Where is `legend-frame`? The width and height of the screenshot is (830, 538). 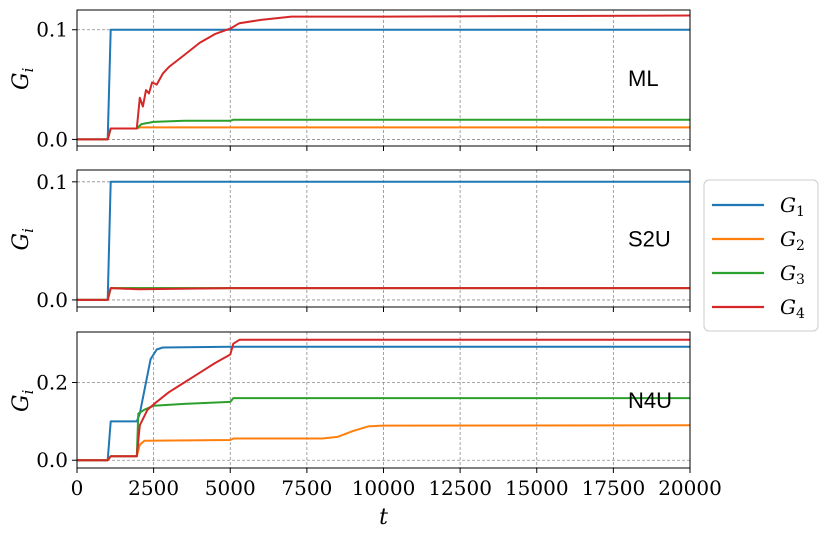 legend-frame is located at coordinates (761, 255).